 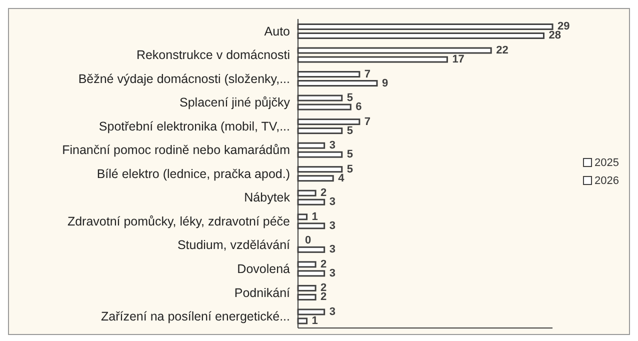 What do you see at coordinates (458, 60) in the screenshot?
I see `data-label: 17` at bounding box center [458, 60].